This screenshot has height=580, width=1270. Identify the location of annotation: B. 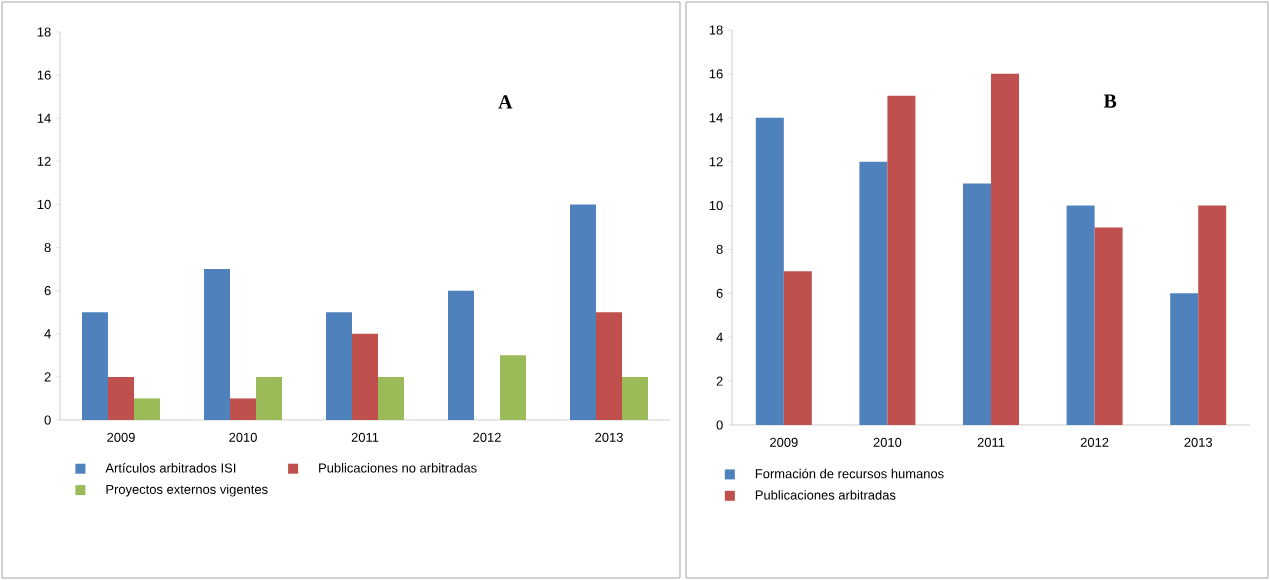
(1110, 101).